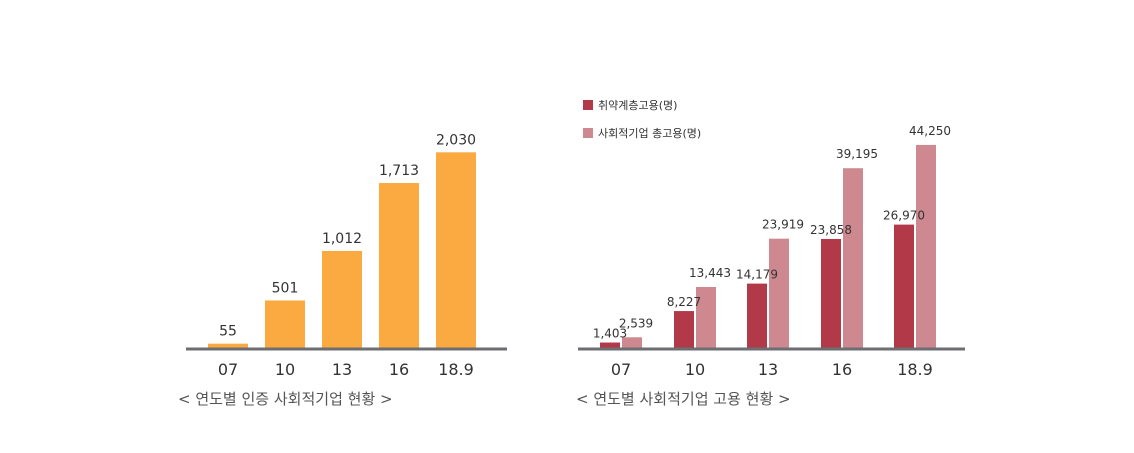 The height and width of the screenshot is (453, 1134). Describe the element at coordinates (456, 140) in the screenshot. I see `data-label-18.9: 2,030` at that location.